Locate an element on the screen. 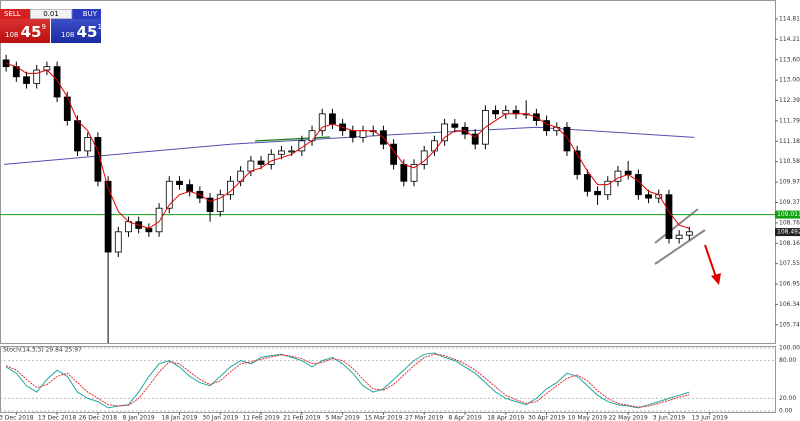  sell-price: 108 459 is located at coordinates (25, 32).